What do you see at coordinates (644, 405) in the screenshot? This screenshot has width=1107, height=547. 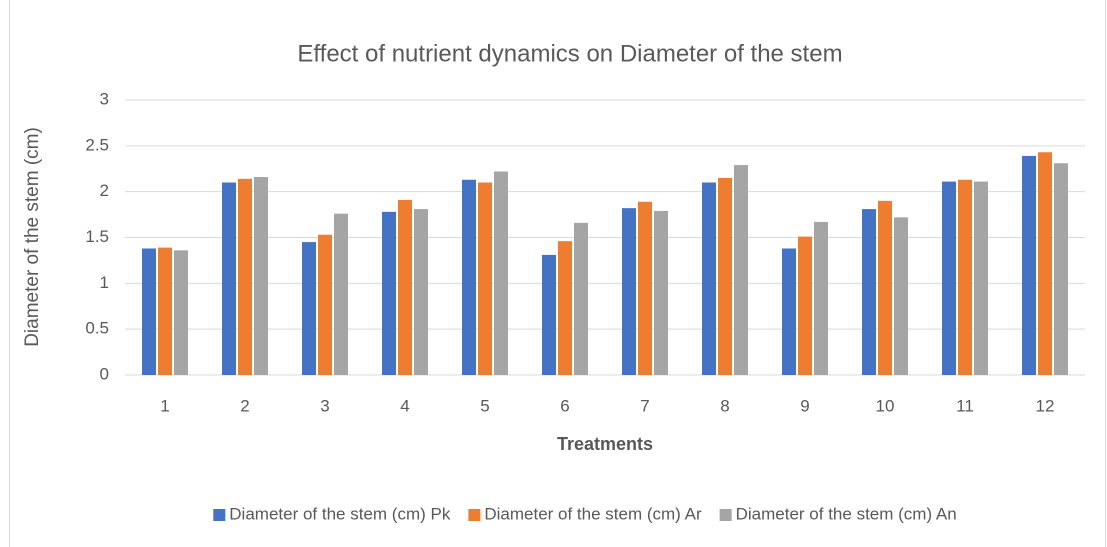 I see `x-tick-label: 7` at bounding box center [644, 405].